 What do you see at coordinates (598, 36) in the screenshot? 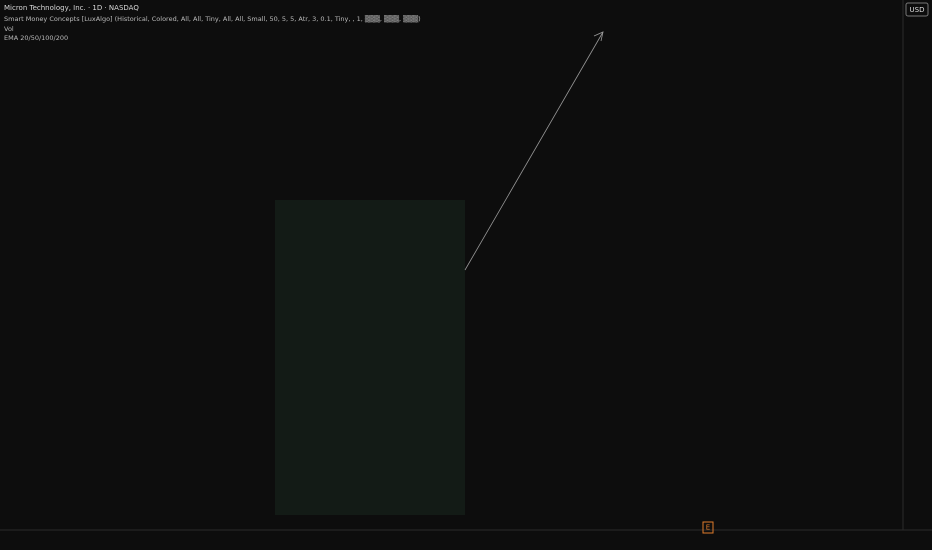
I see `arrow-head` at bounding box center [598, 36].